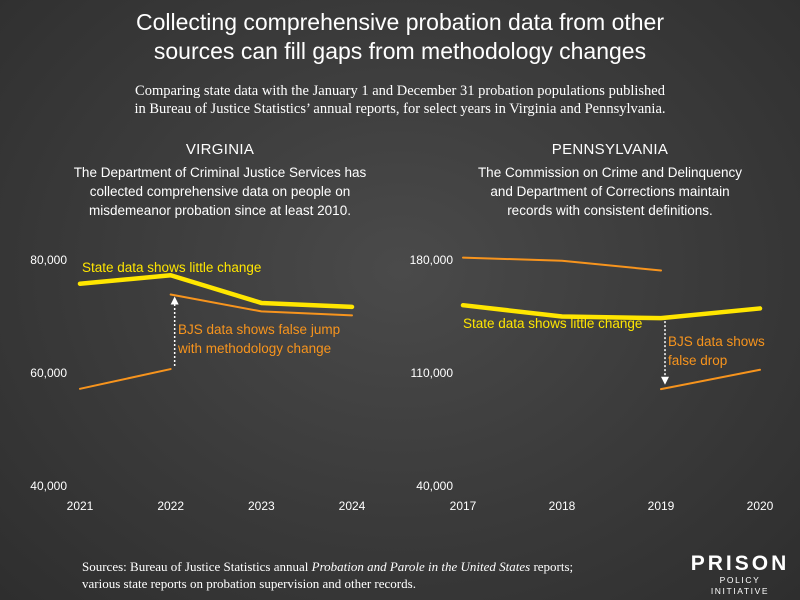 This screenshot has height=600, width=800. What do you see at coordinates (740, 585) in the screenshot?
I see `logo-word-policy-initiative: POLICY INITIATIVE` at bounding box center [740, 585].